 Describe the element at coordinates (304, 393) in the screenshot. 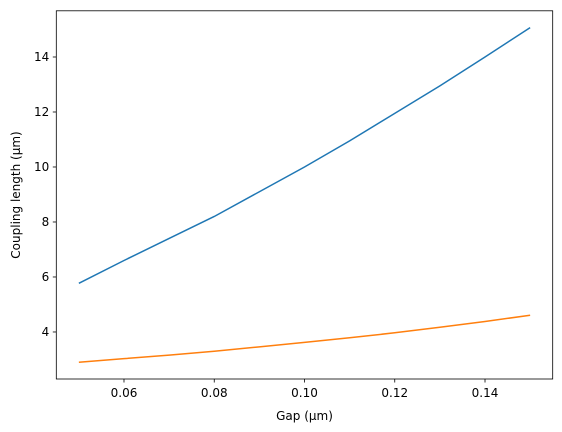

I see `x-tick-label: 0.10` at that location.